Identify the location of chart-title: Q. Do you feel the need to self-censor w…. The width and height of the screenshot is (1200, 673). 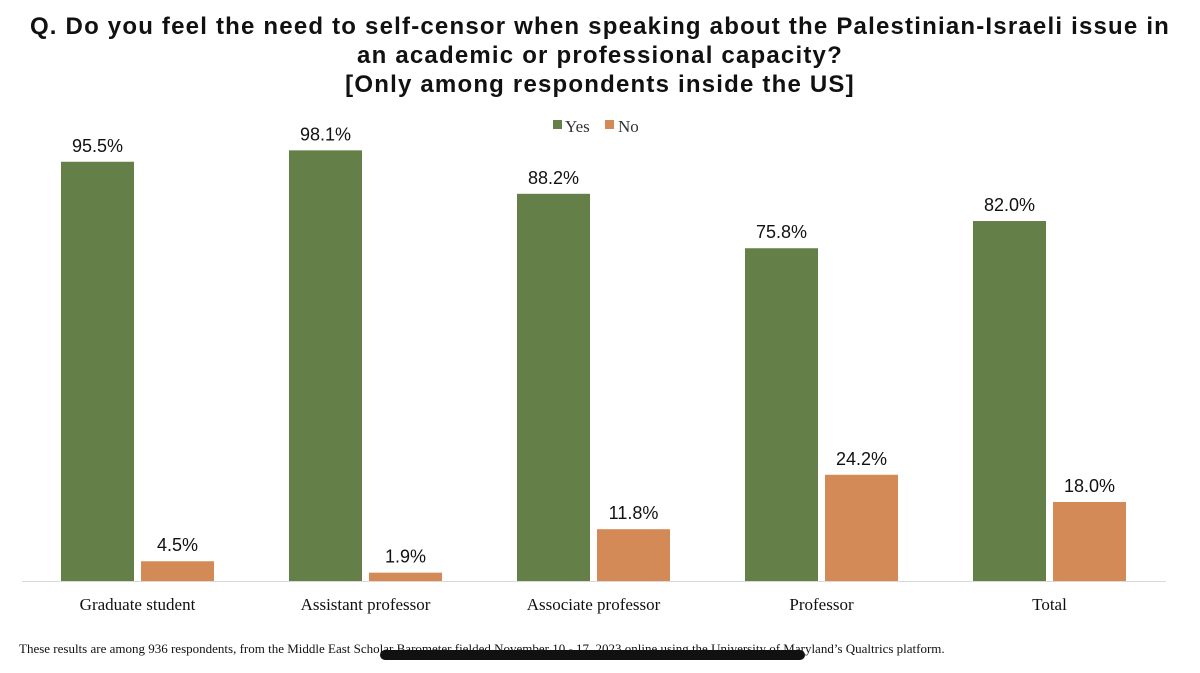
(600, 55).